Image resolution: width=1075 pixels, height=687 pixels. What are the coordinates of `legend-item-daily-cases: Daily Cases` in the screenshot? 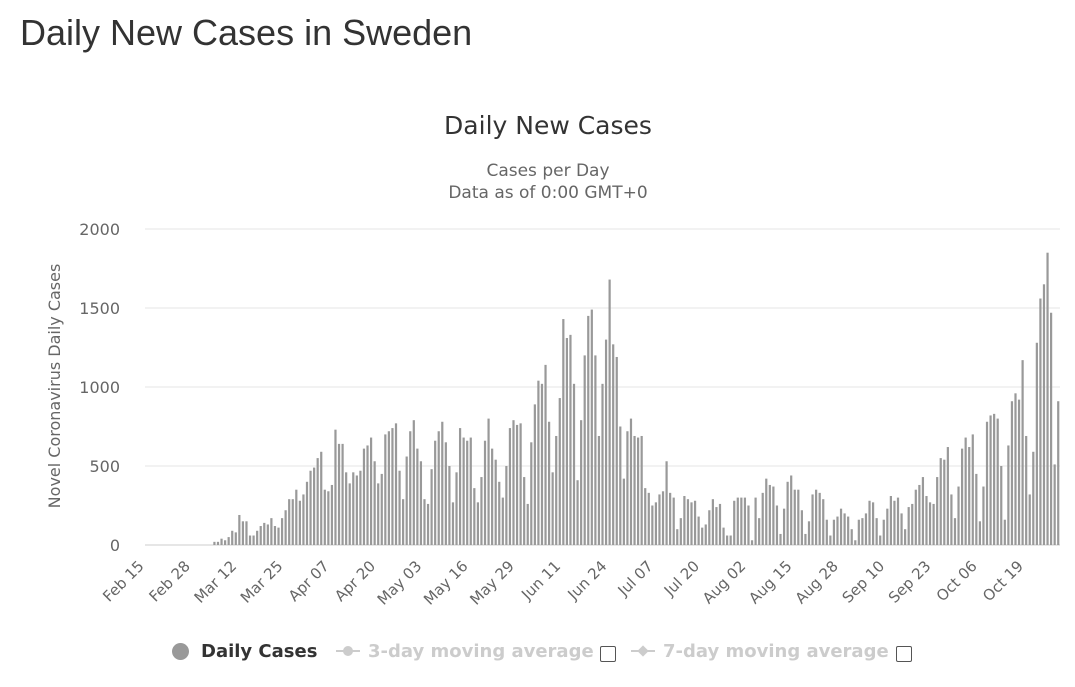 It's located at (244, 651).